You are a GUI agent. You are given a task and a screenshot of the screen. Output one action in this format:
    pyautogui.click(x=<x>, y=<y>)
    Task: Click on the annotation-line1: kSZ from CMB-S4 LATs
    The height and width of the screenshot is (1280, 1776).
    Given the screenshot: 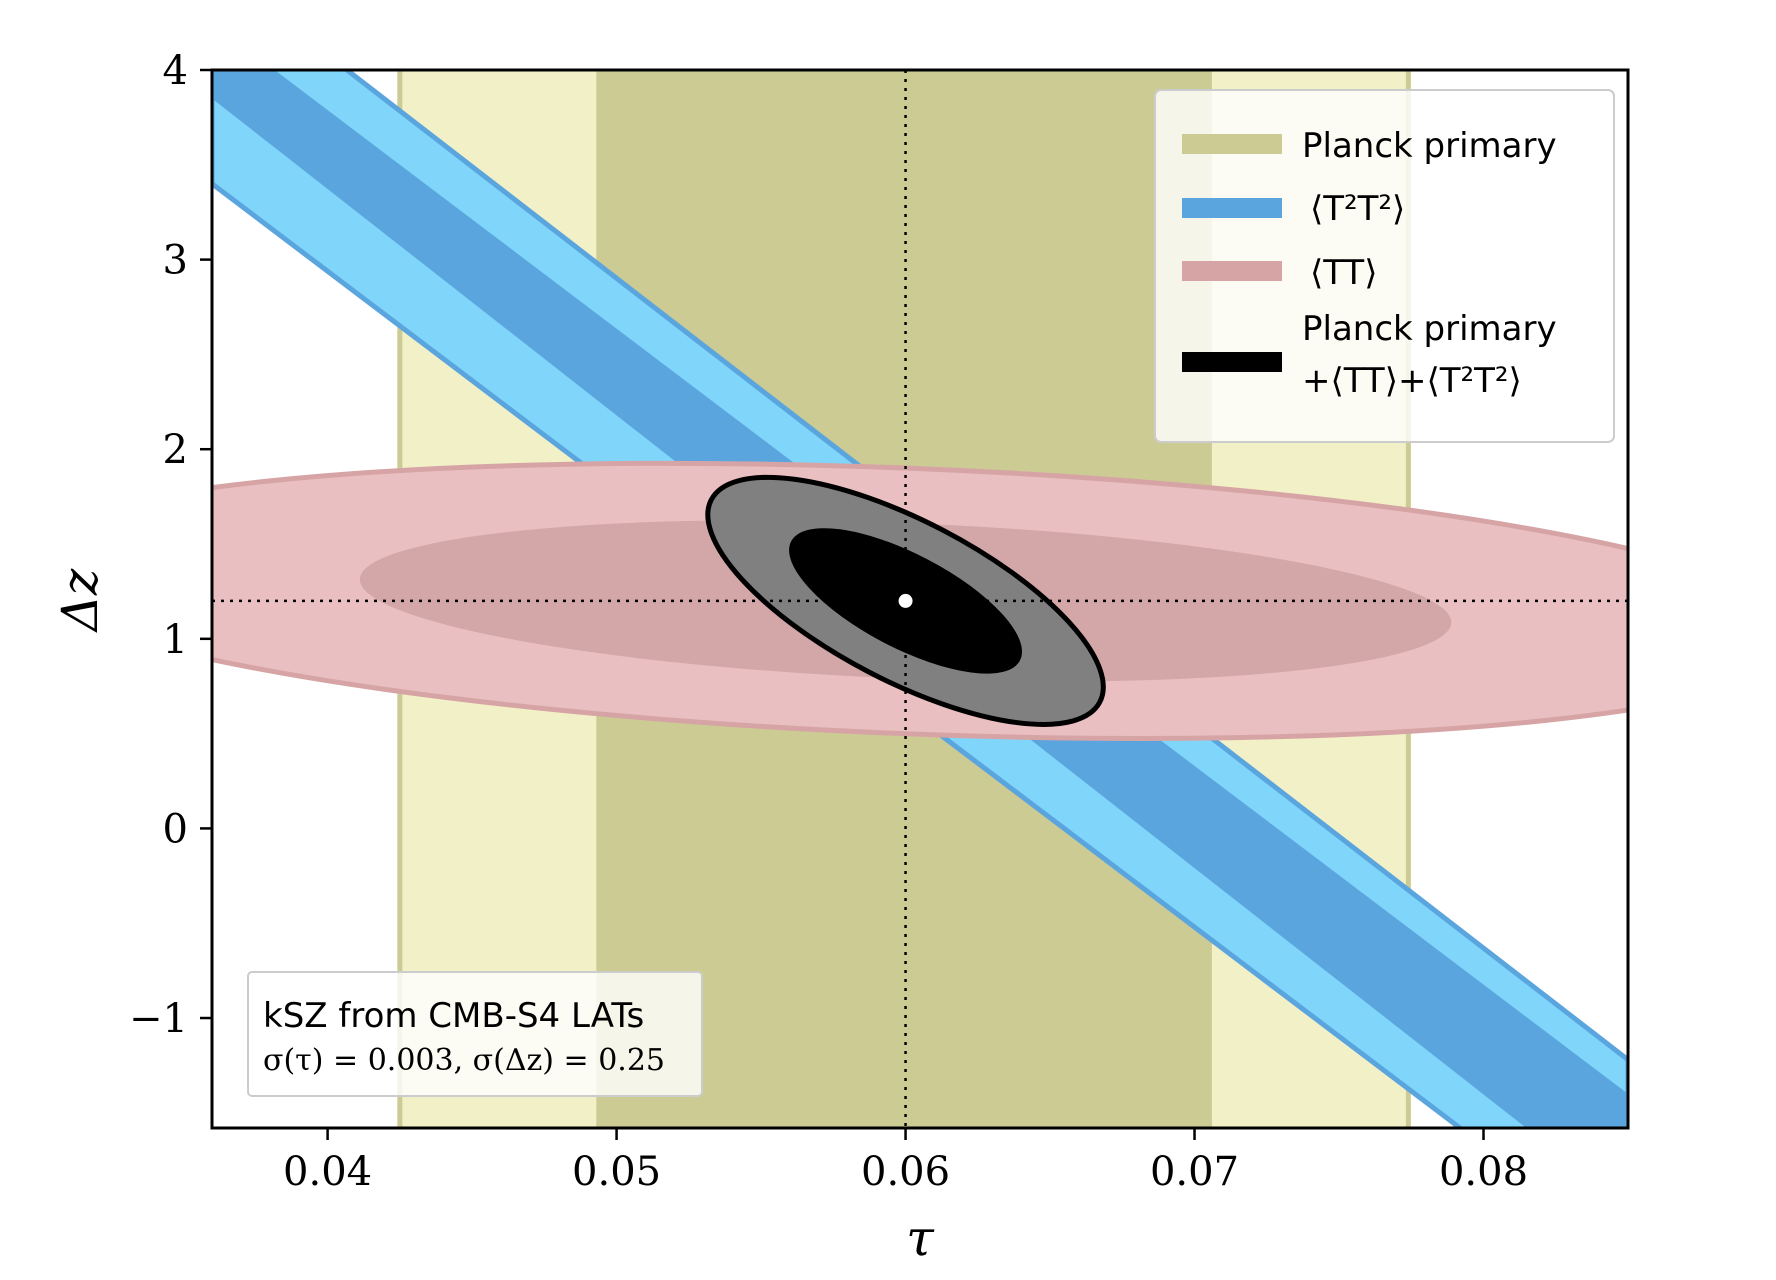 What is the action you would take?
    pyautogui.click(x=453, y=1016)
    